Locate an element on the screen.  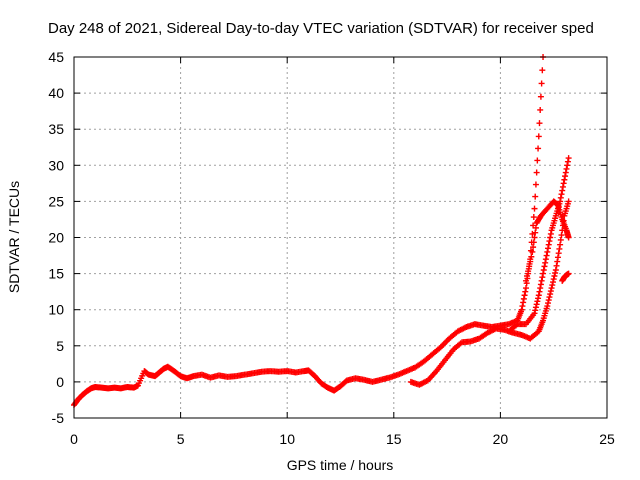
y-tick-label: 0 is located at coordinates (60, 382).